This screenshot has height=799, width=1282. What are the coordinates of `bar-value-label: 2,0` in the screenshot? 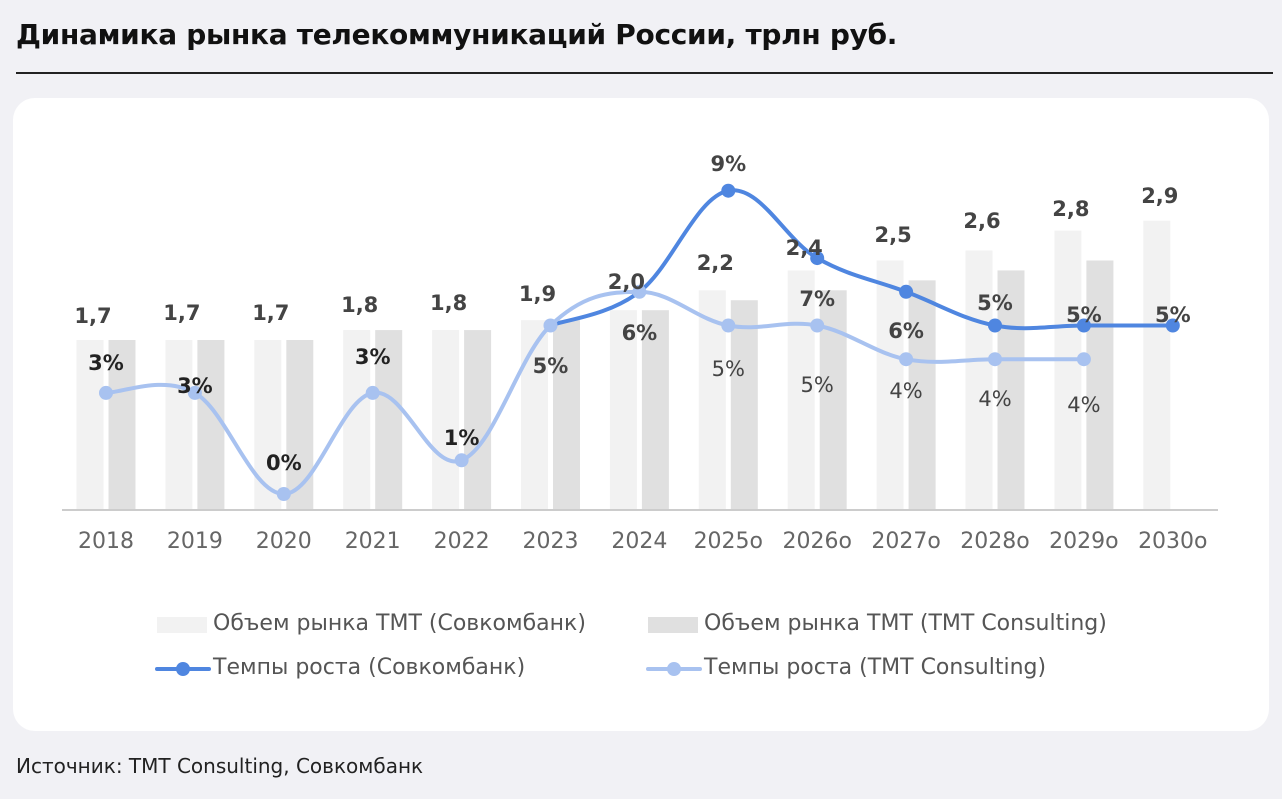 It's located at (626, 282).